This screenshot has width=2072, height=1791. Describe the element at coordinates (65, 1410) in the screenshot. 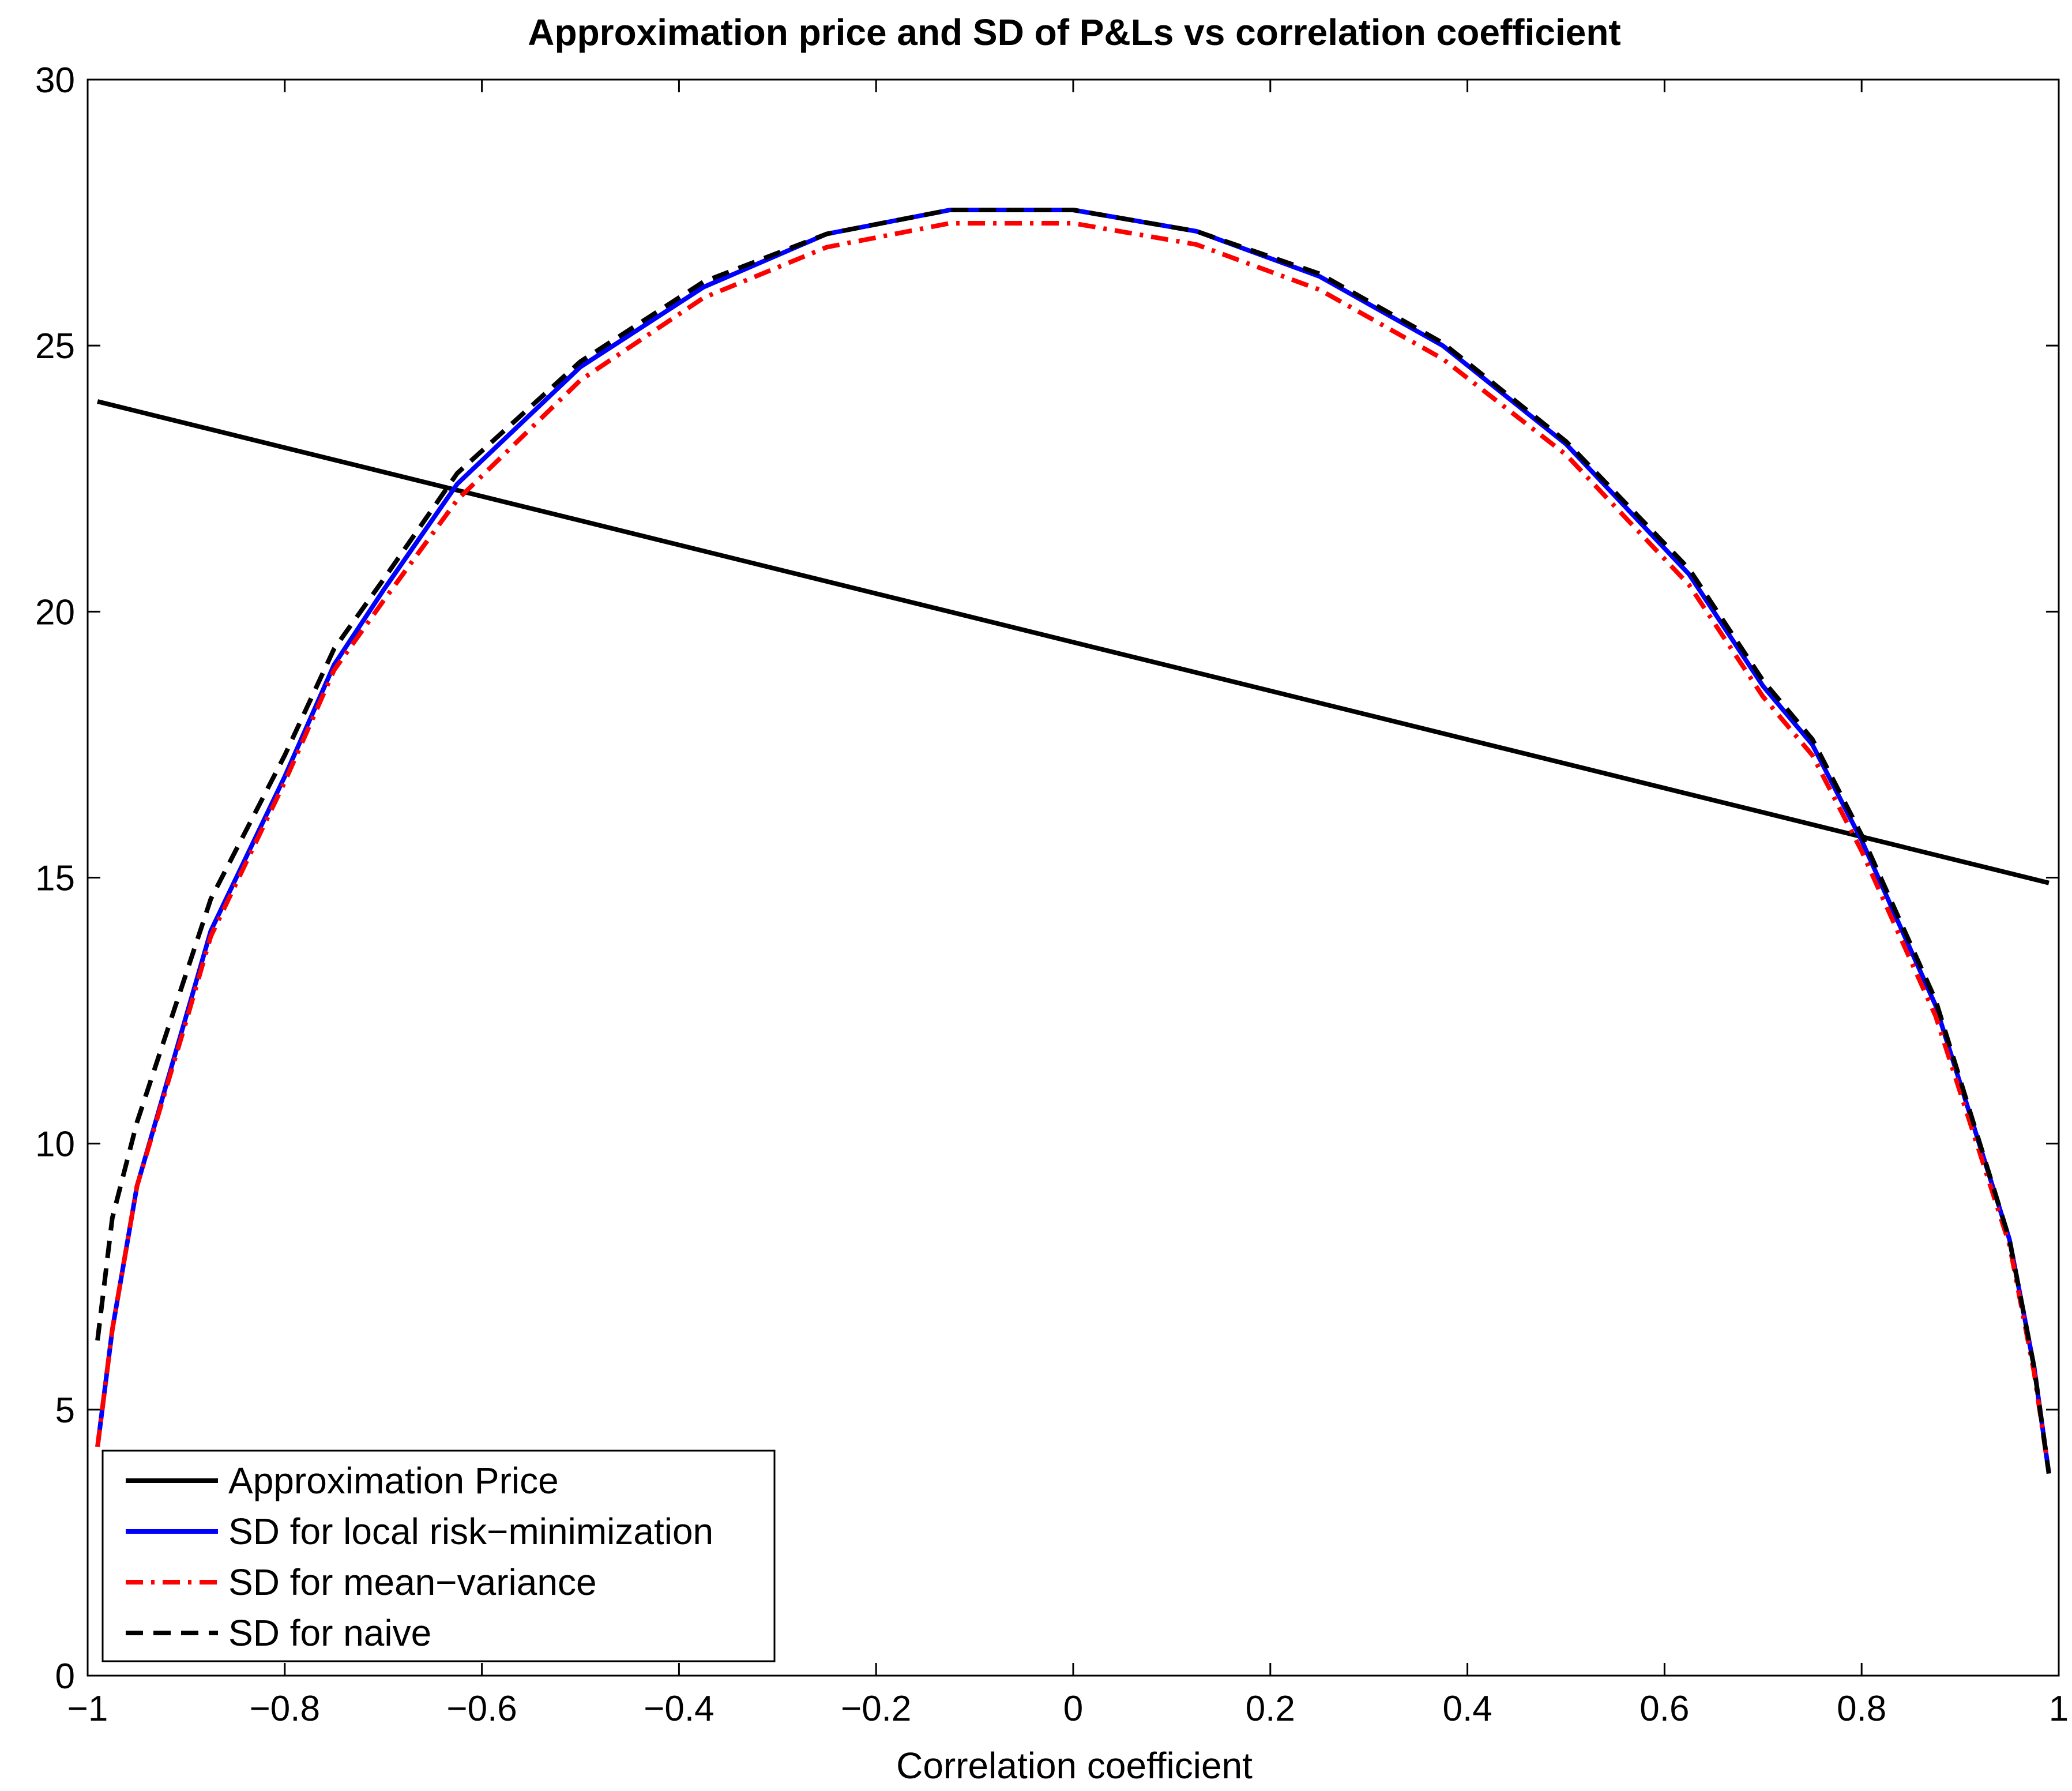

I see `y-tick-label: 5` at that location.